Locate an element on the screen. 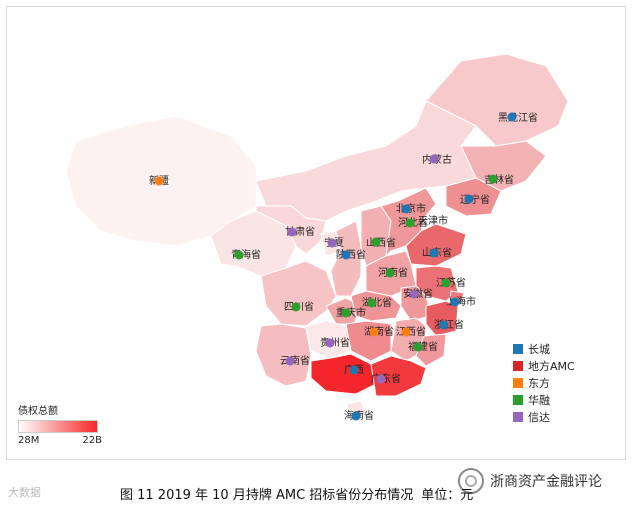 The width and height of the screenshot is (634, 505). province-label: 黑龙江省 is located at coordinates (518, 117).